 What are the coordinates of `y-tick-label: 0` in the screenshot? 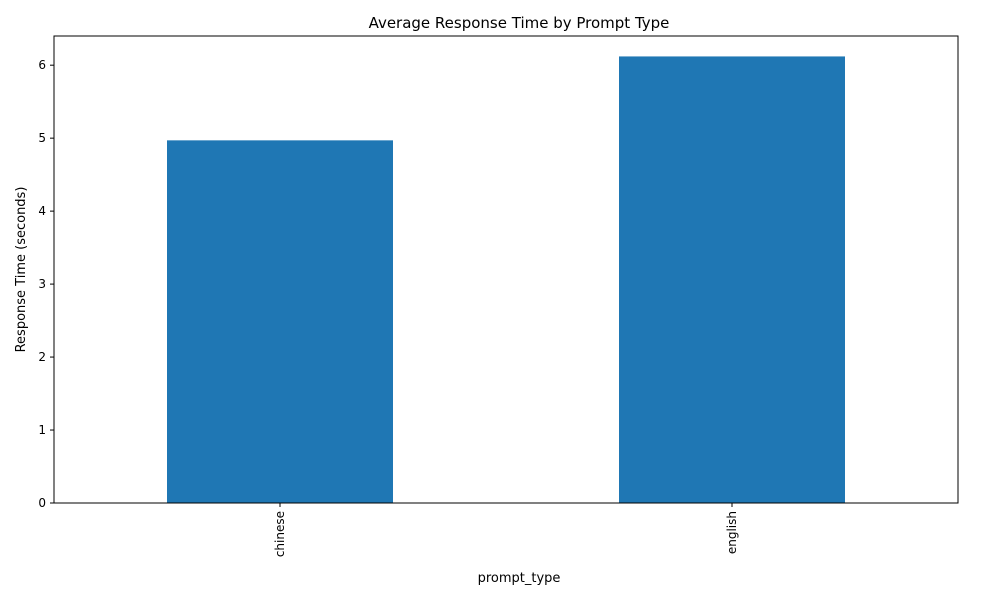 It's located at (42, 503).